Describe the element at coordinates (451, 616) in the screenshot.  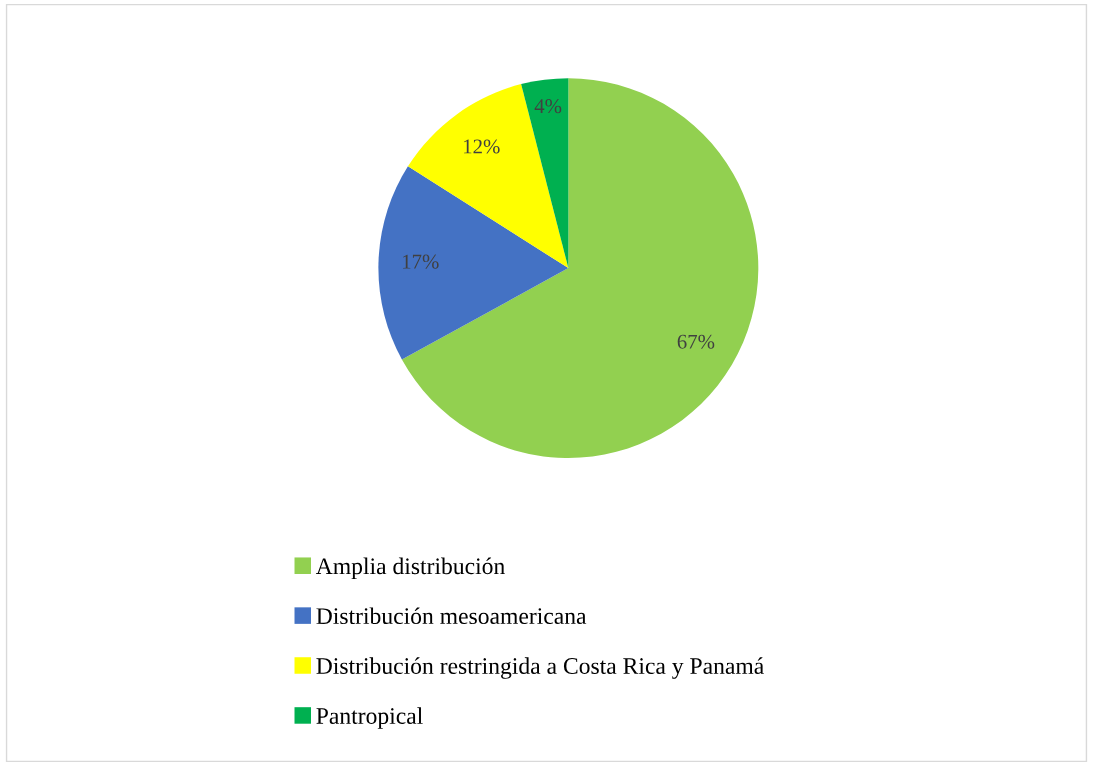
I see `legend-label: Distribución mesoamericana` at that location.